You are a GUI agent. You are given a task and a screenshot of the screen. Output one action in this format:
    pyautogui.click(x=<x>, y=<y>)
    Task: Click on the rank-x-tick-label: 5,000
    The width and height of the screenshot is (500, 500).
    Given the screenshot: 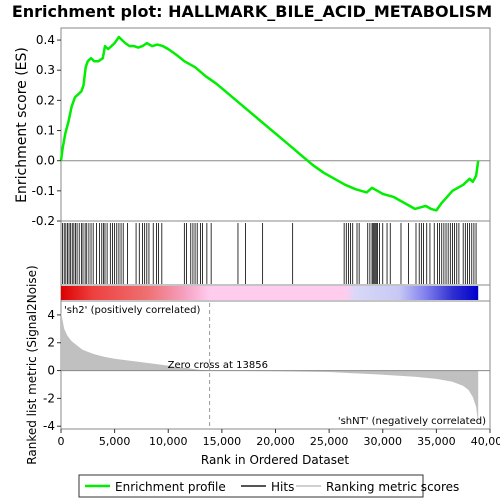 What is the action you would take?
    pyautogui.click(x=115, y=441)
    